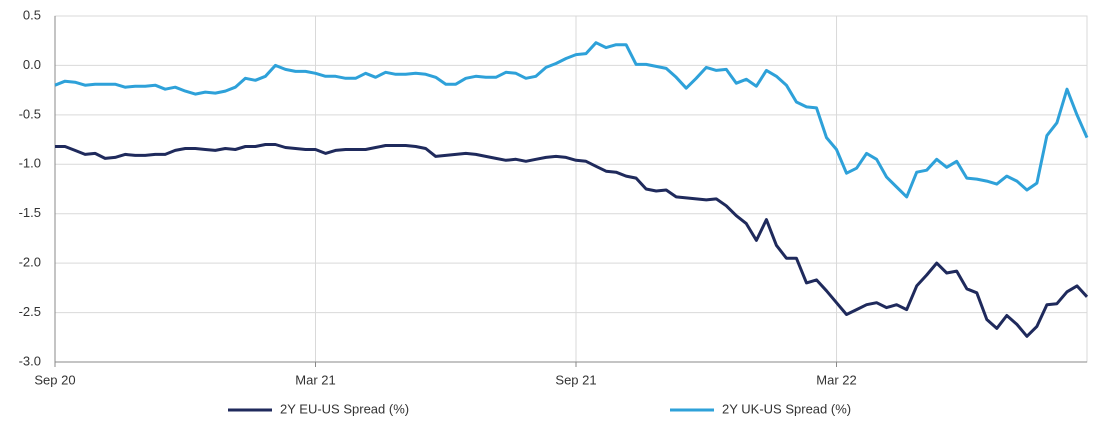 The image size is (1096, 425). I want to click on y-tick-label: -3.0, so click(30, 360).